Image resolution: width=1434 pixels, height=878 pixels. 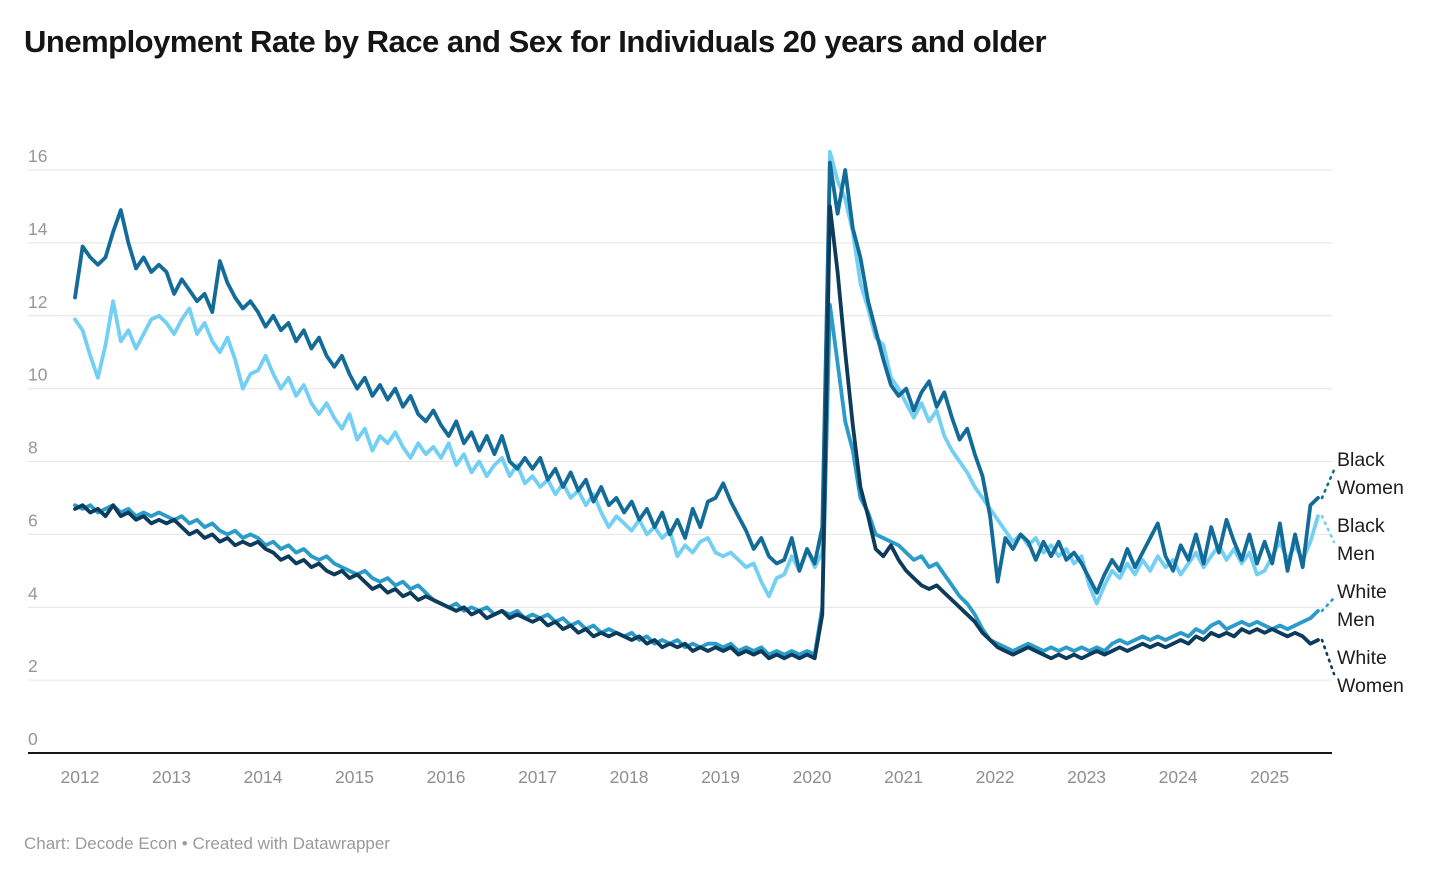 I want to click on series-connector-black-women, so click(x=1328, y=484).